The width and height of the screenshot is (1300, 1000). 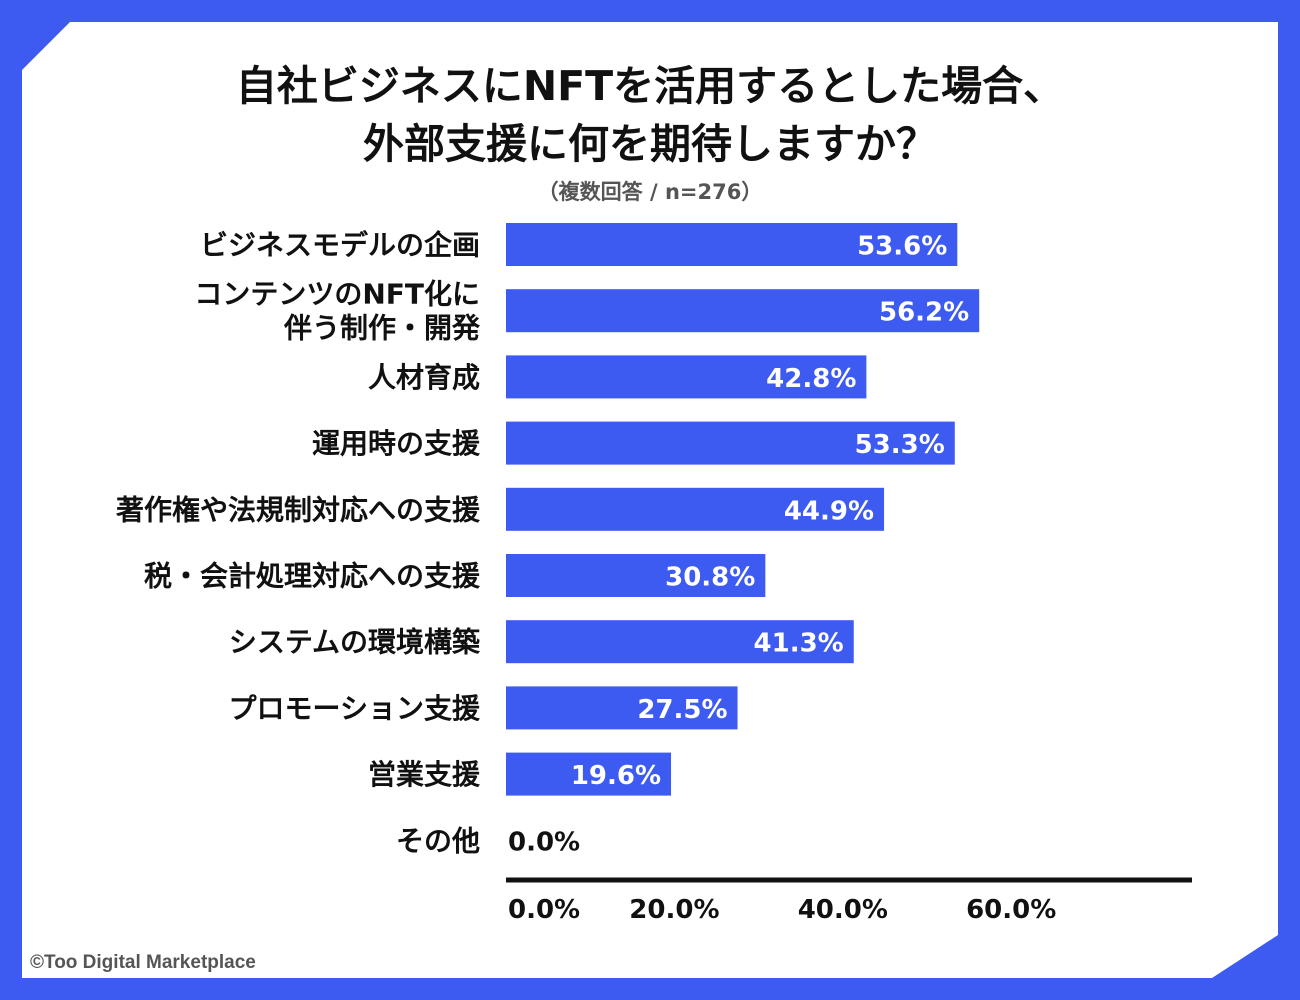 I want to click on category-label-5: 税・会計処理対応への支援, so click(x=312, y=576).